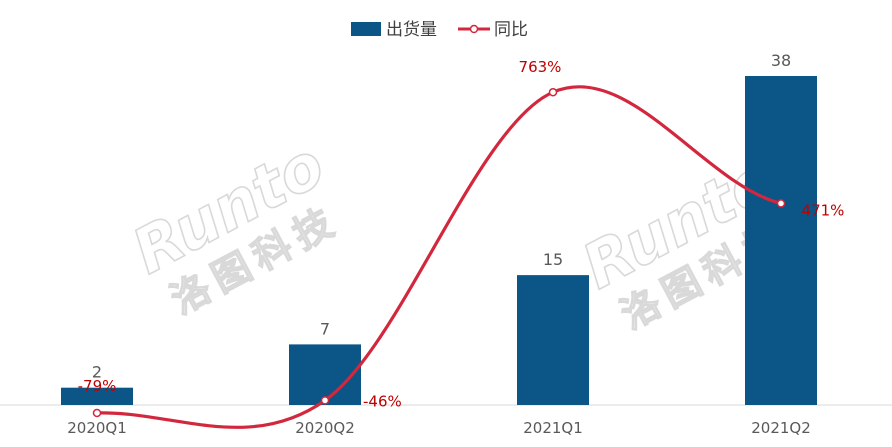 This screenshot has height=447, width=892. What do you see at coordinates (366, 29) in the screenshot?
I see `legend-bar-swatch` at bounding box center [366, 29].